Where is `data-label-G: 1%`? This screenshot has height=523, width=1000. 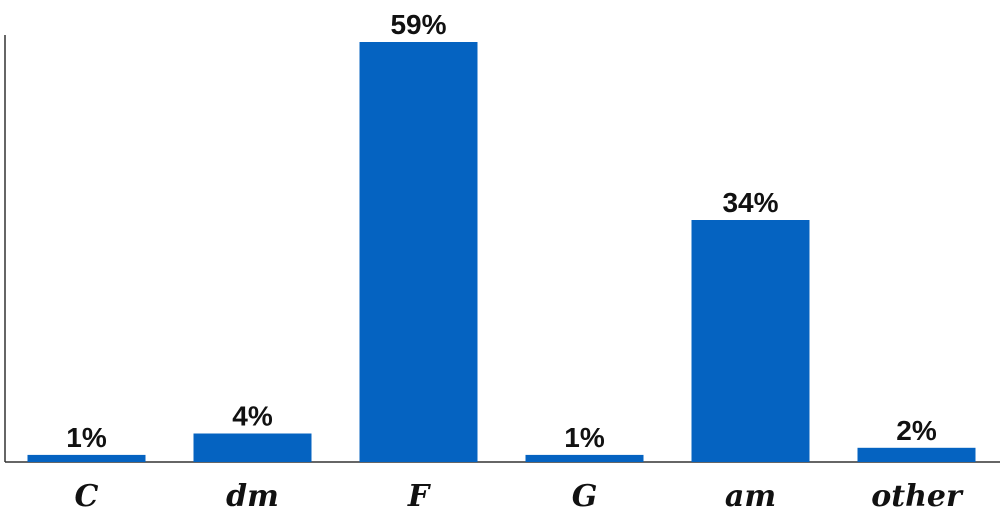
data-label-G: 1% is located at coordinates (584, 437).